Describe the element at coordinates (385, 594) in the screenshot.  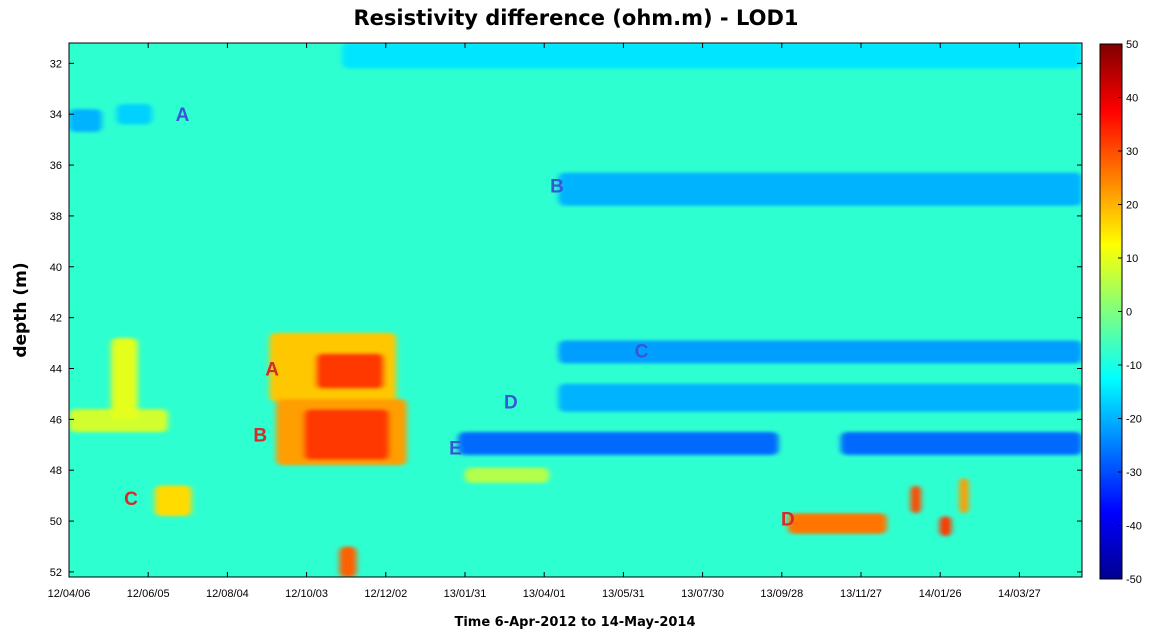
I see `x-tick-label: 12/12/02` at that location.